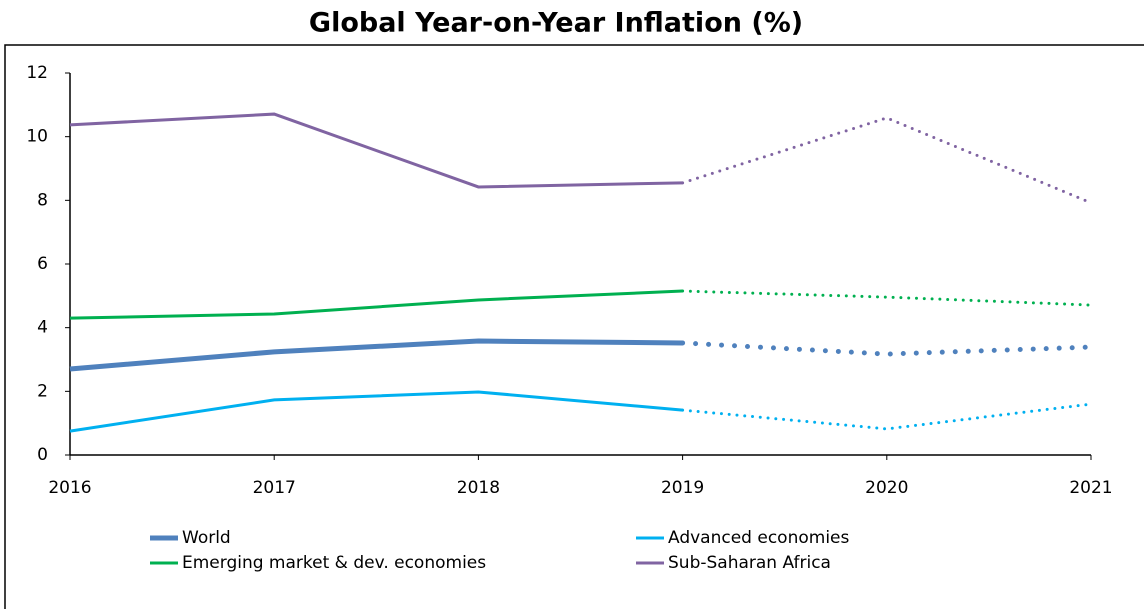 This screenshot has height=609, width=1144. What do you see at coordinates (274, 488) in the screenshot?
I see `x-tick-label: 2017` at bounding box center [274, 488].